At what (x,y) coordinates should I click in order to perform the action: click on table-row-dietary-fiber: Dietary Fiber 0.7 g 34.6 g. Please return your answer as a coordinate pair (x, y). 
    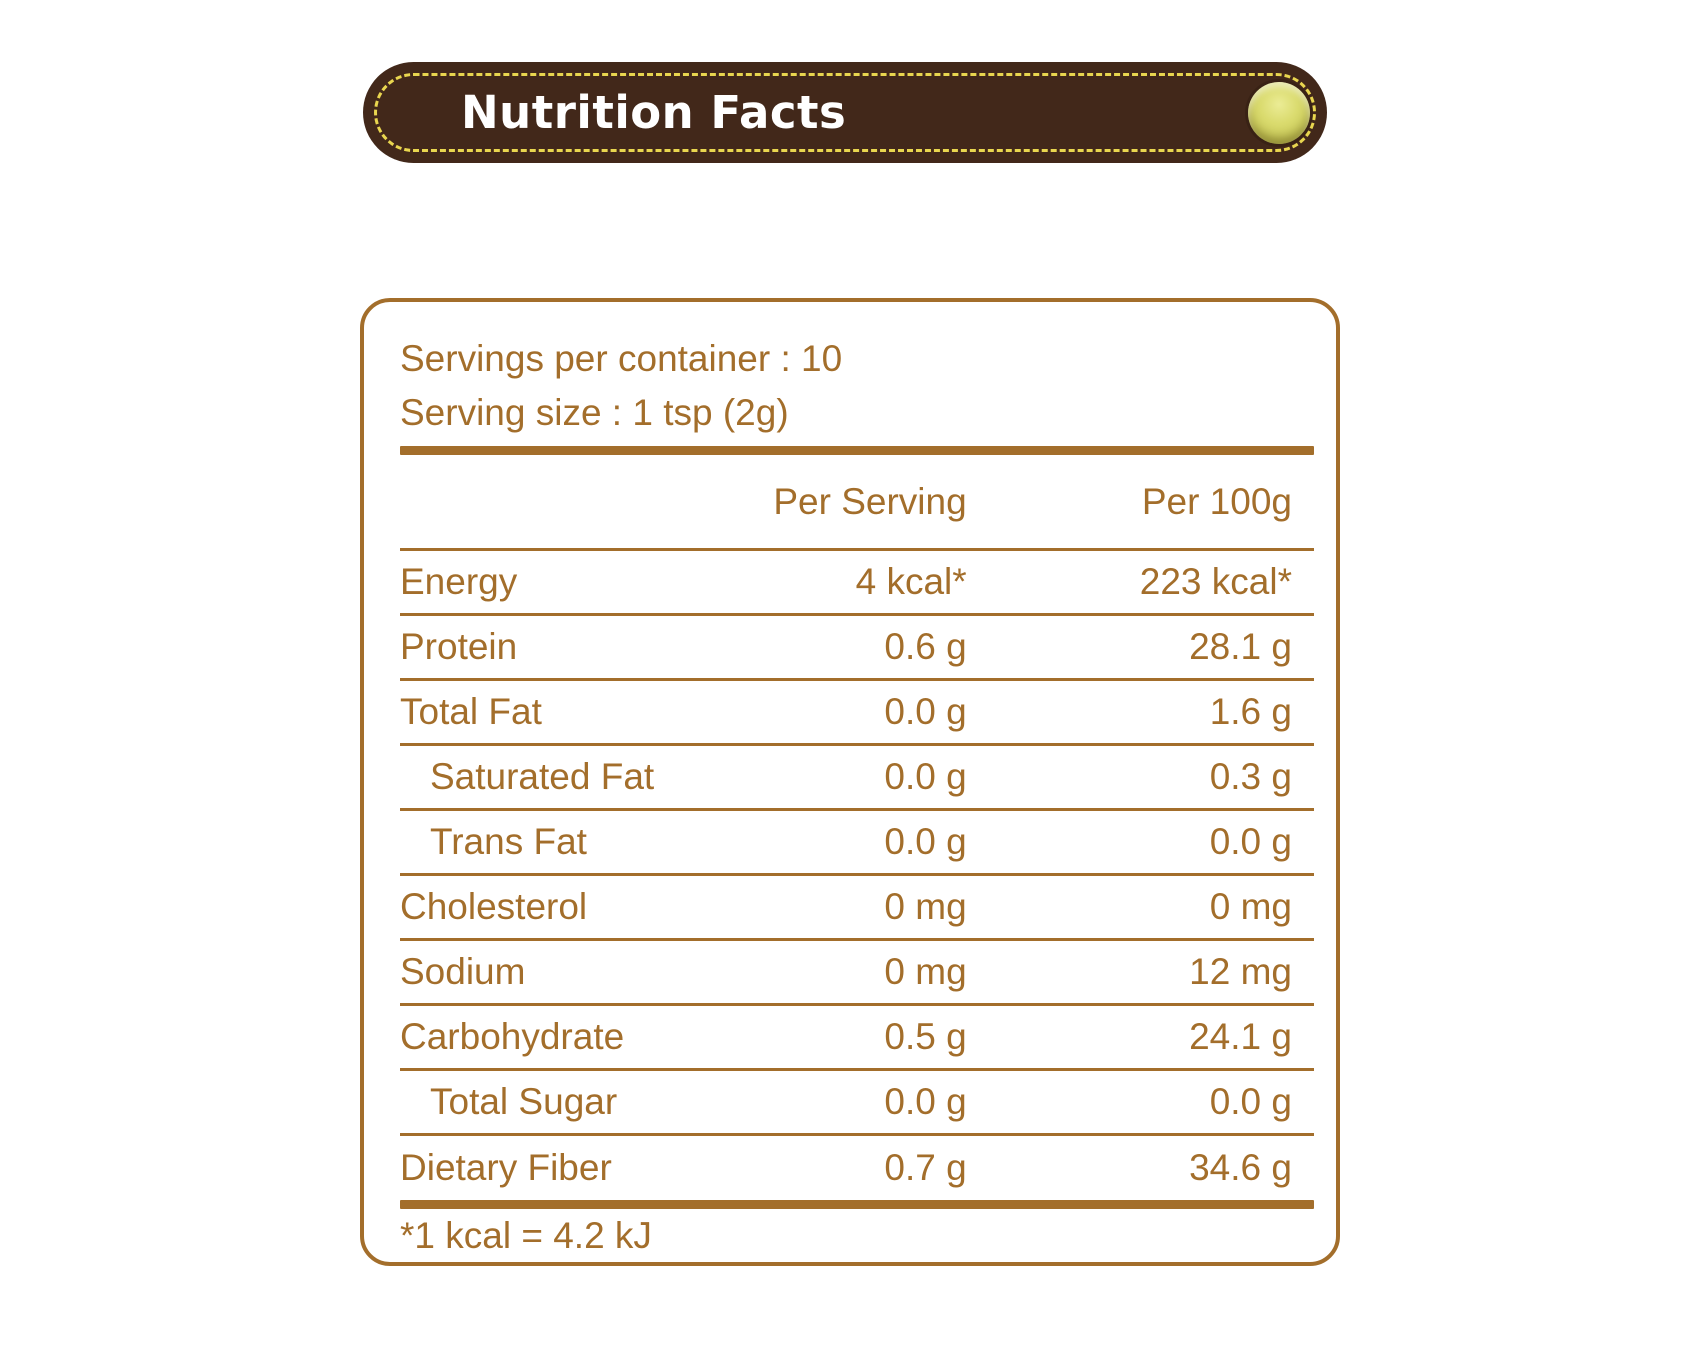
    Looking at the image, I should click on (857, 1168).